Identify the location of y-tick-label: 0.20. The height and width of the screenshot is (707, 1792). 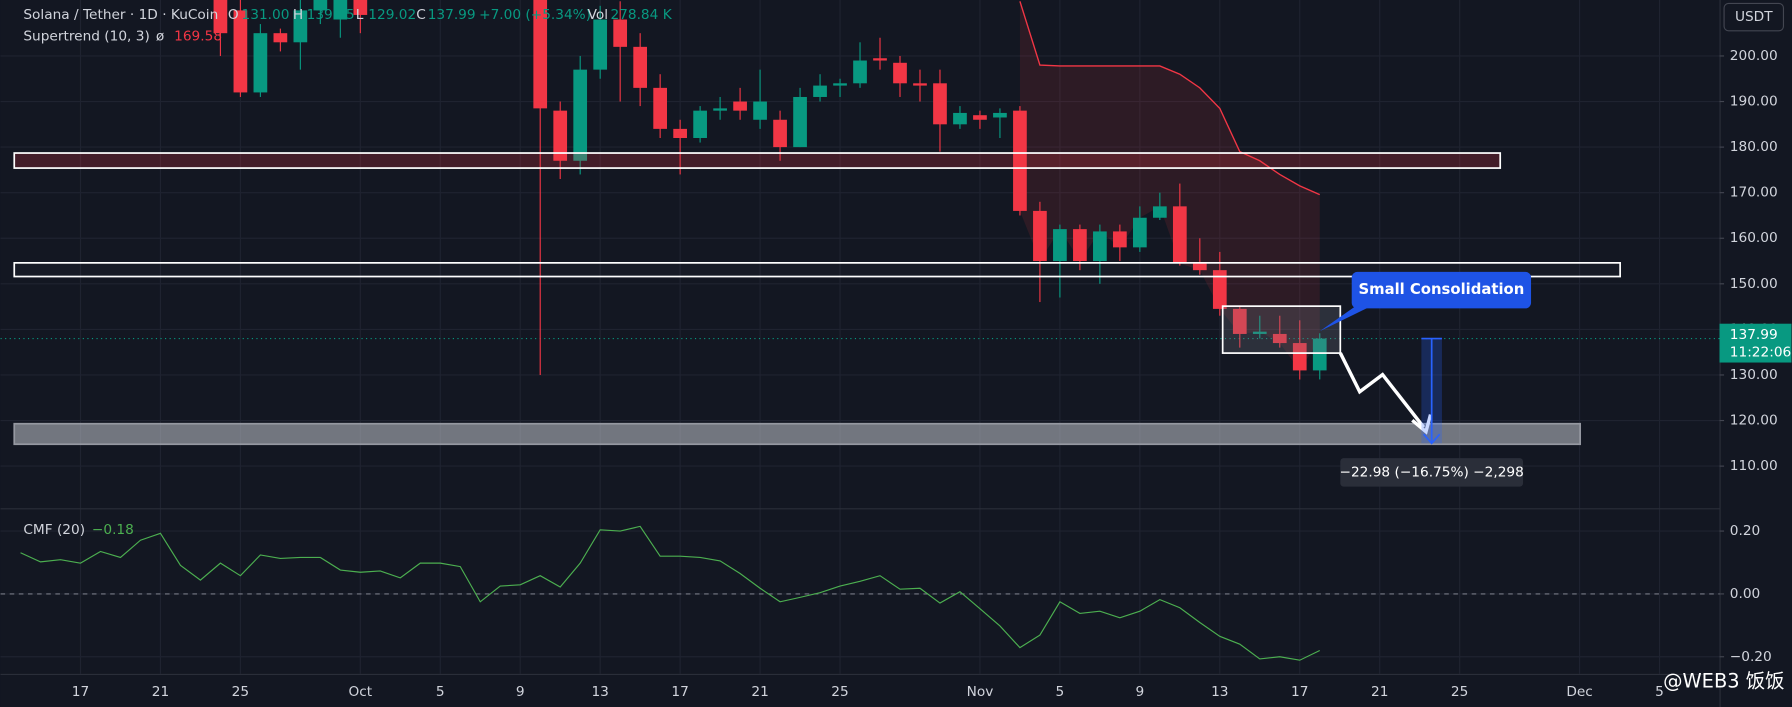
(1745, 531).